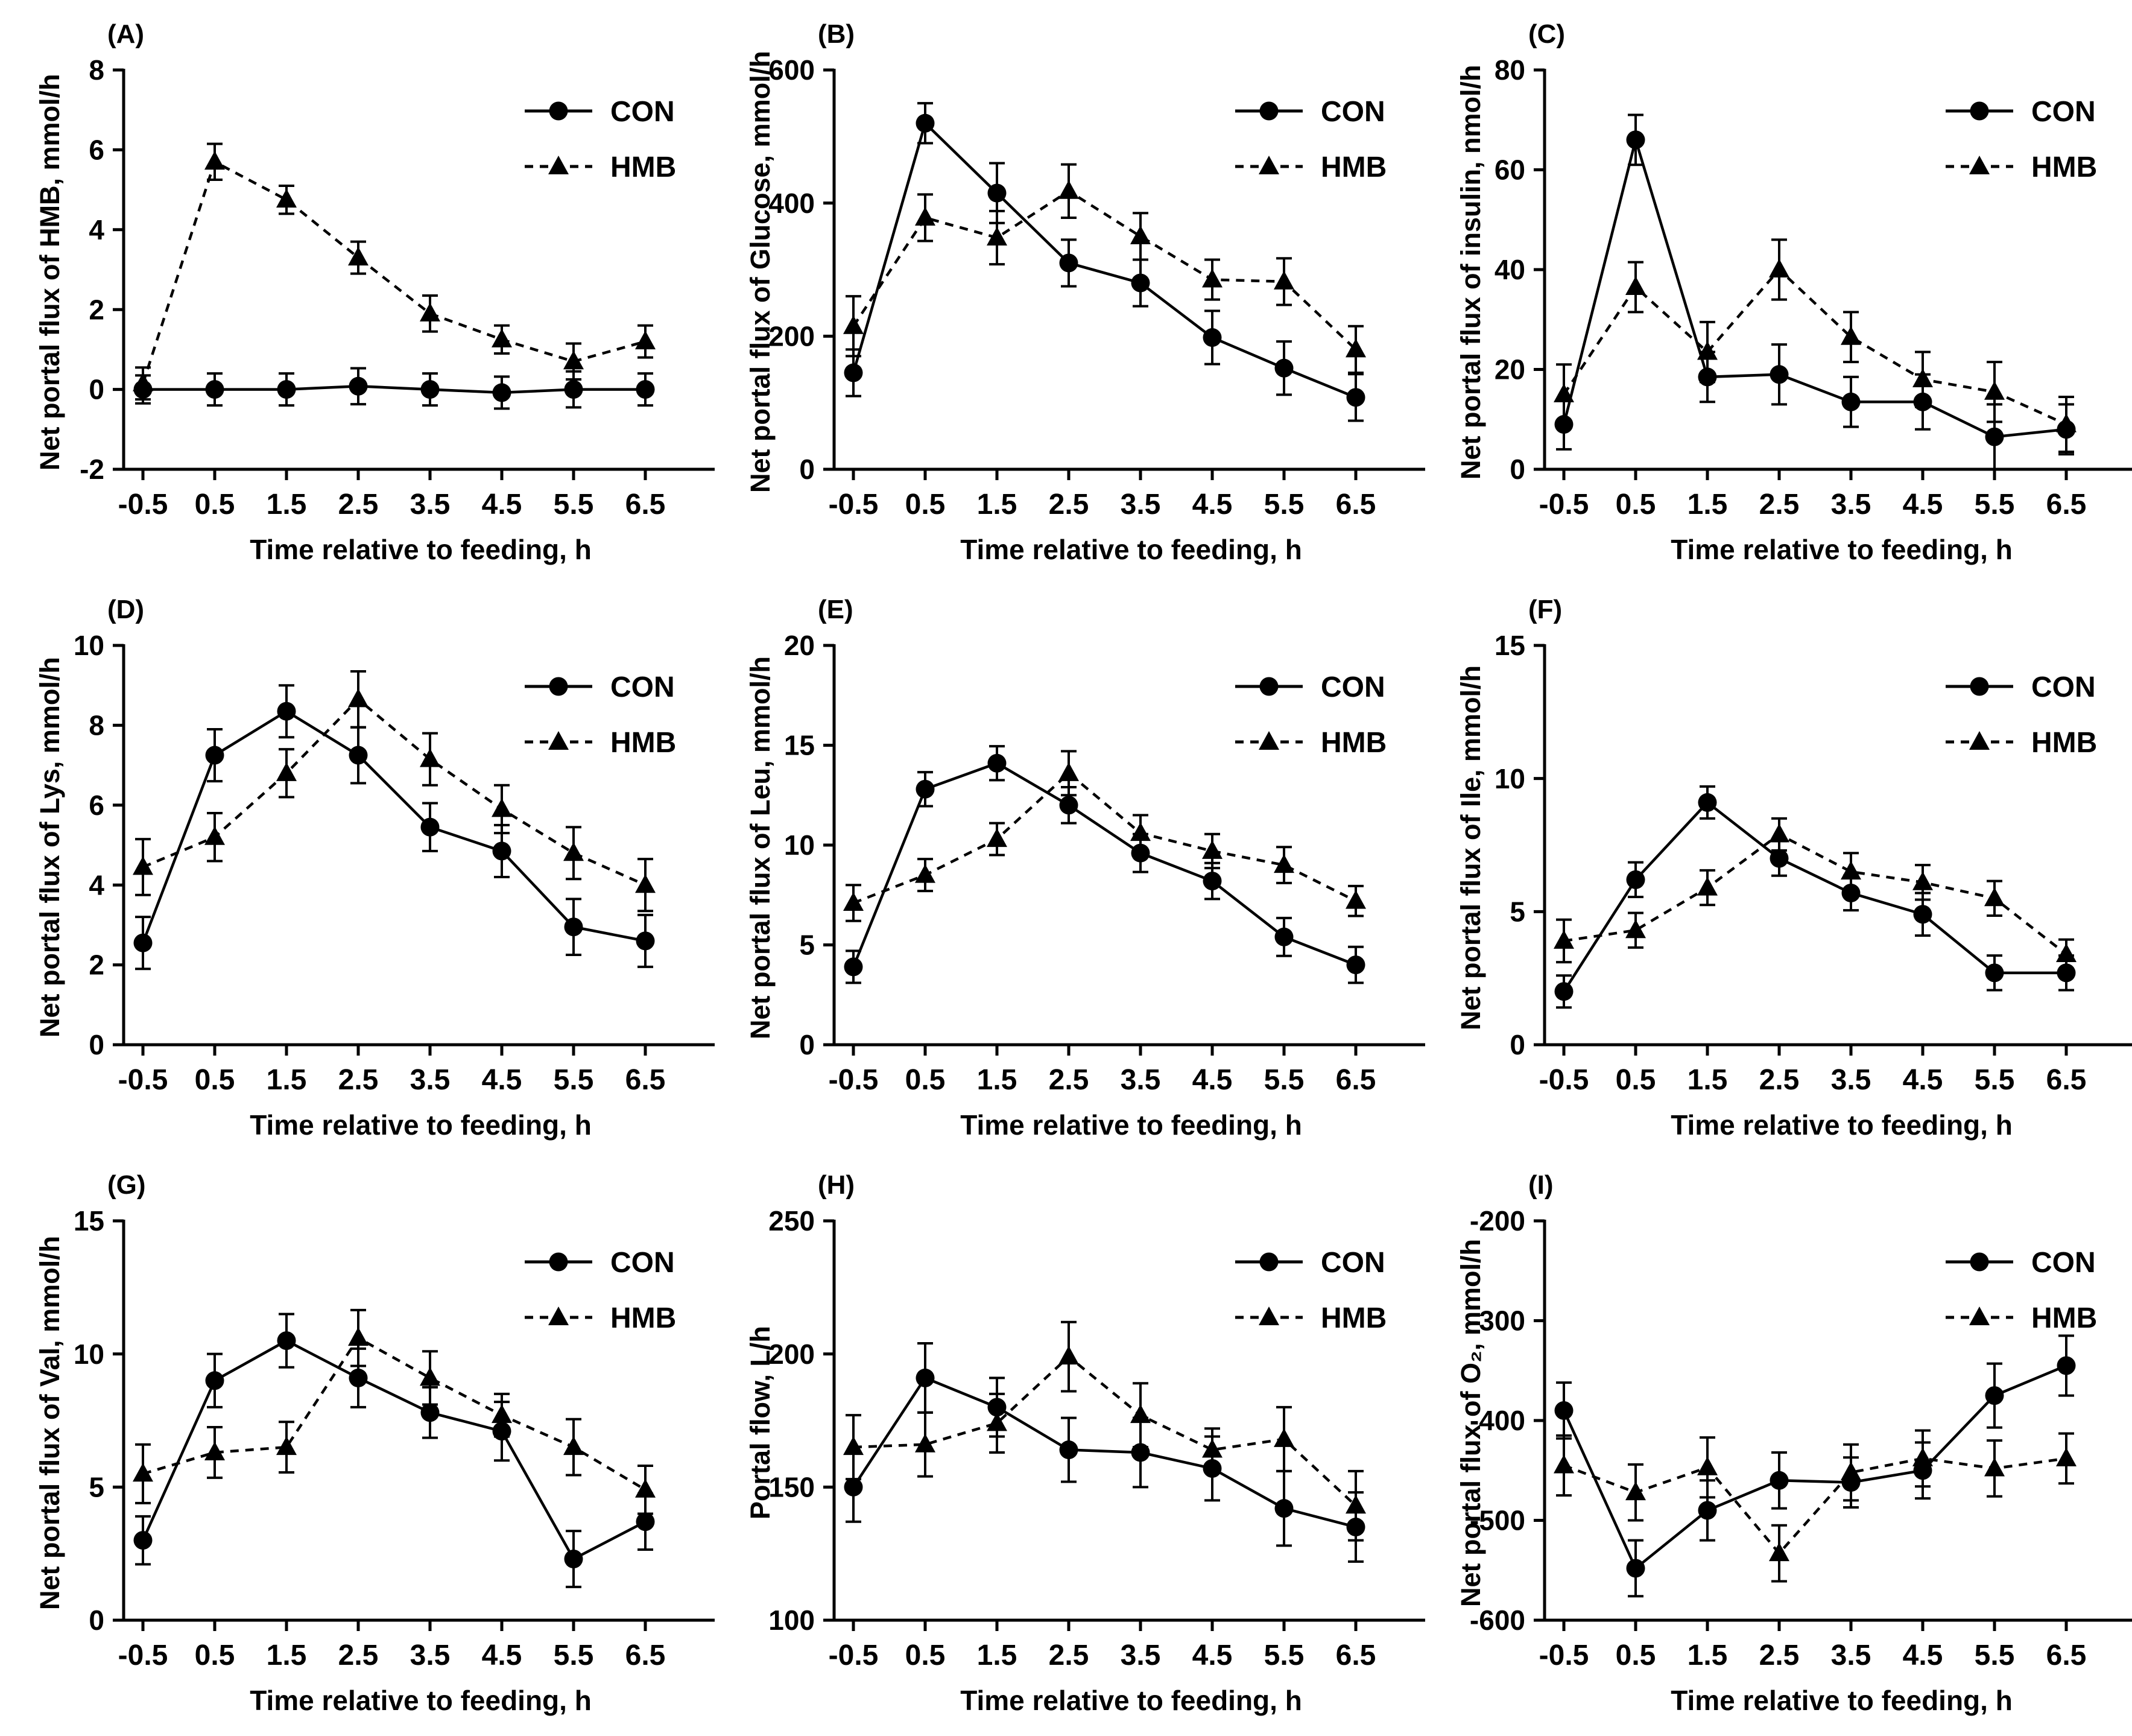  I want to click on line-chart: 0 5 10 15 -0.5 0.5 1.5 2.5 3.5 4.5 5.5 6.5 CON HMB, so click(394, 1438).